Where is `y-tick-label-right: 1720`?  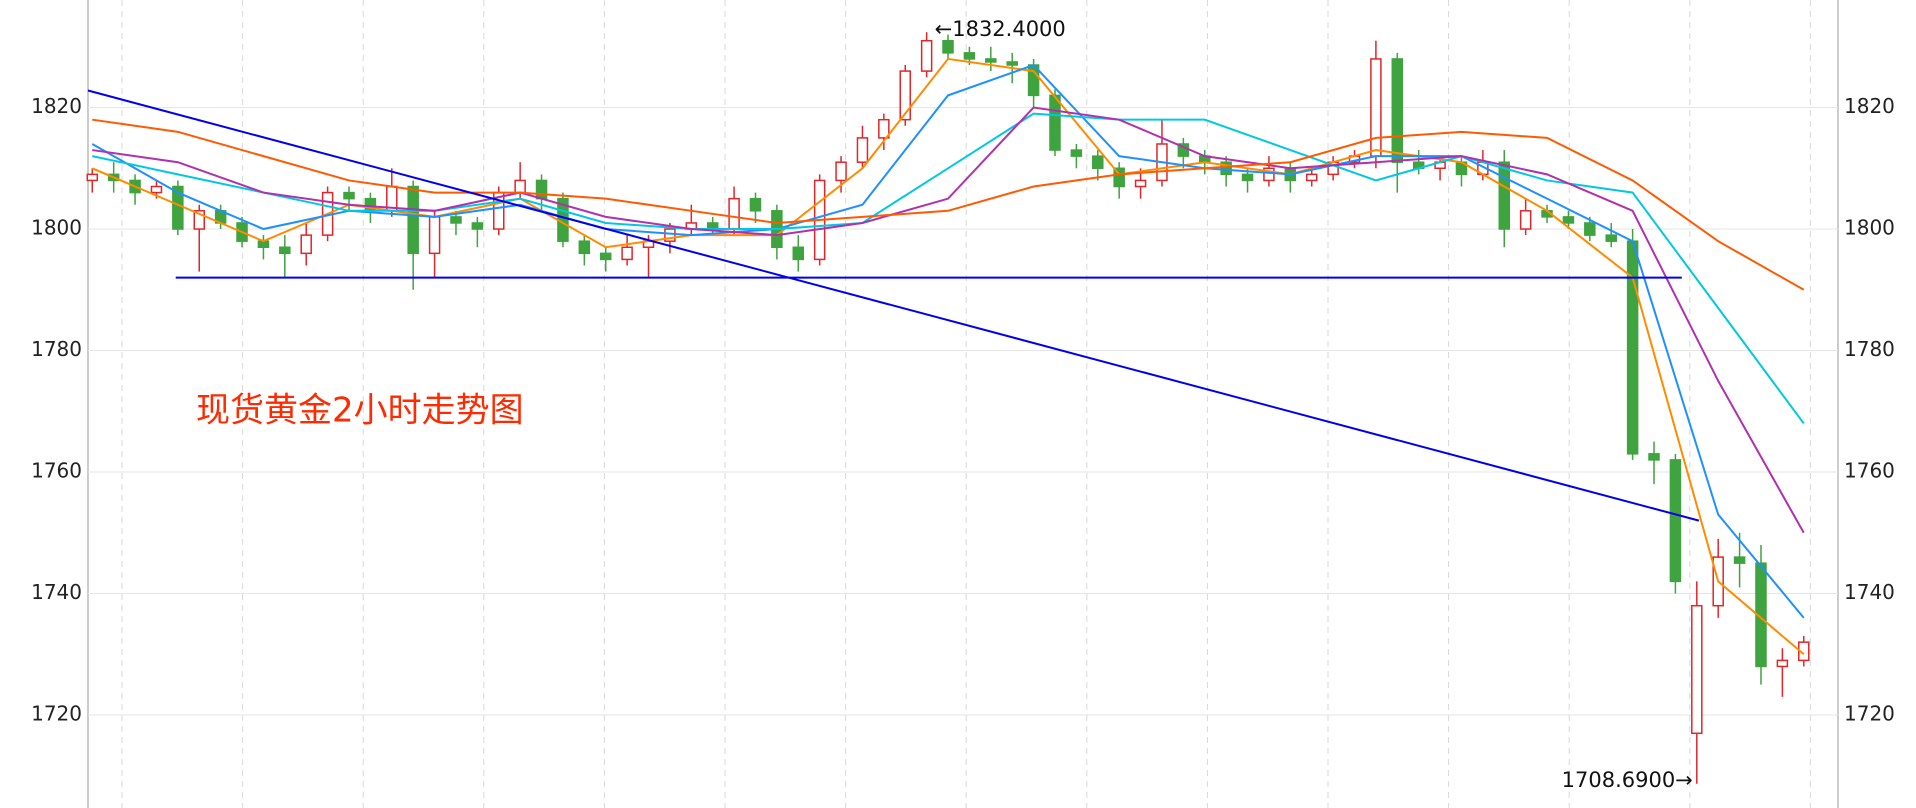
y-tick-label-right: 1720 is located at coordinates (1869, 714).